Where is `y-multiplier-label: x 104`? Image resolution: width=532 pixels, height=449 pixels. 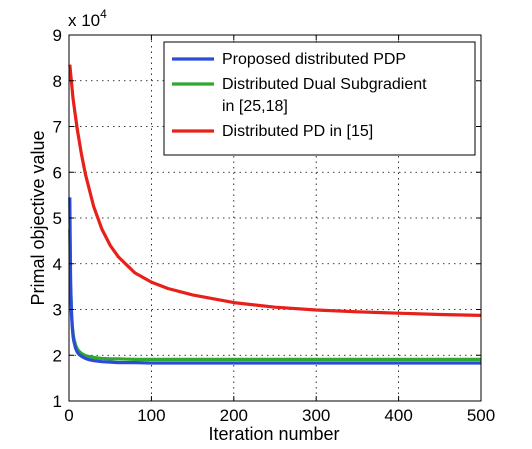
y-multiplier-label: x 104 is located at coordinates (87, 18).